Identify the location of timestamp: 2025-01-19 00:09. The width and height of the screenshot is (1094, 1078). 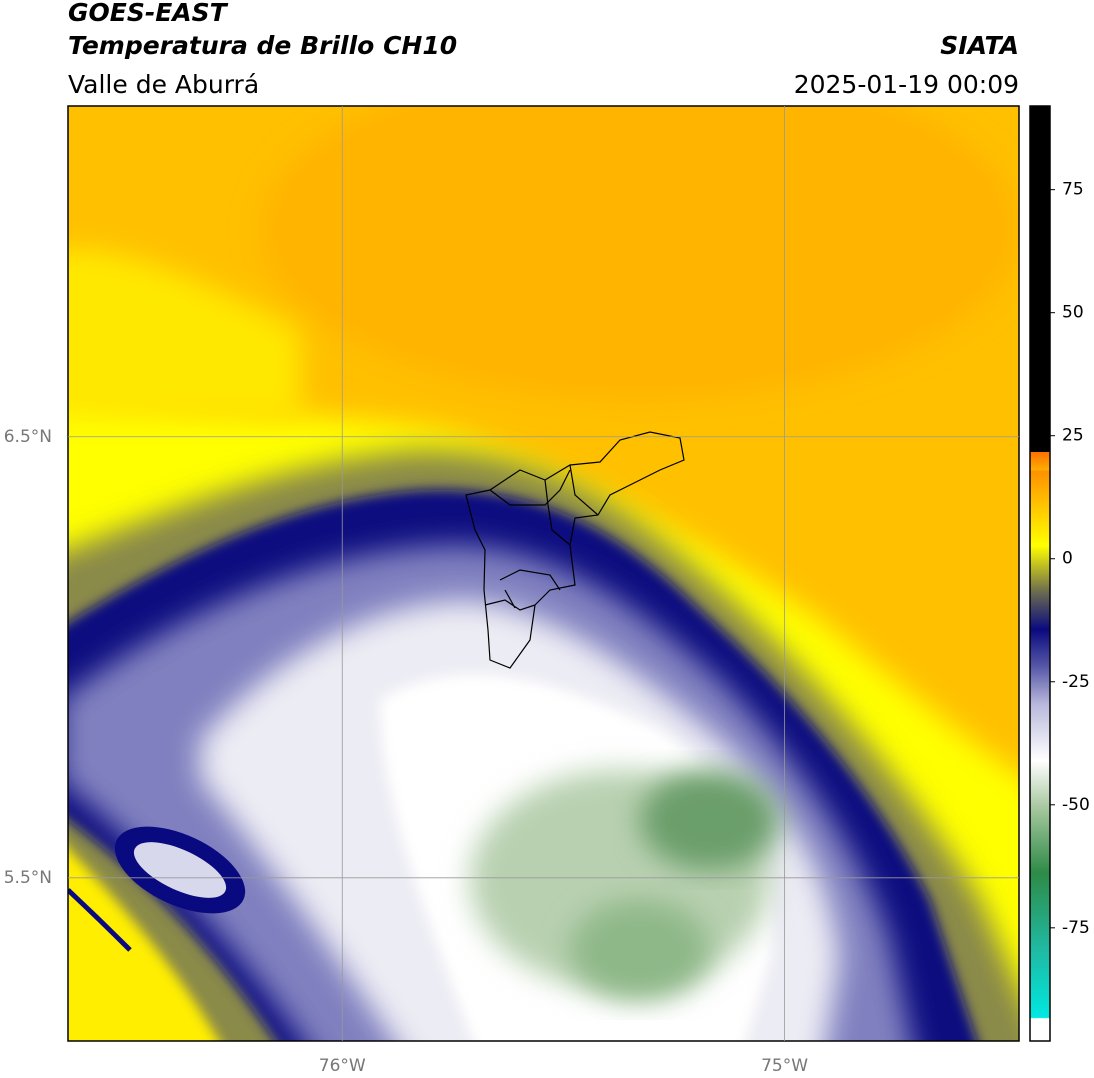
(906, 84).